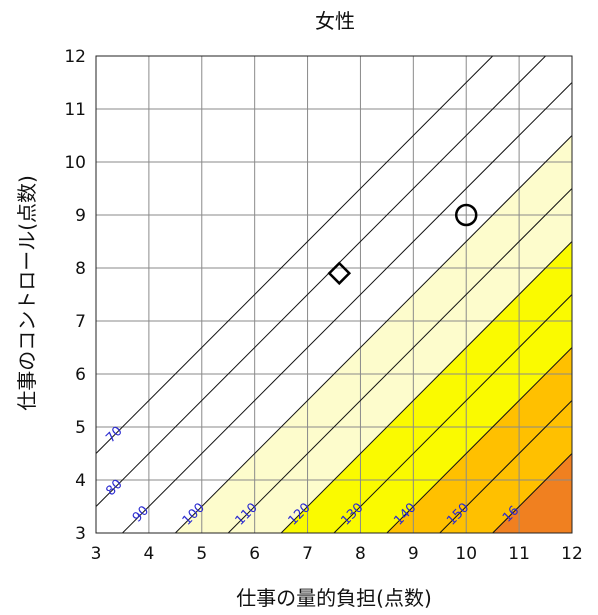 The height and width of the screenshot is (615, 598). Describe the element at coordinates (519, 554) in the screenshot. I see `x-tick-label: 11` at that location.